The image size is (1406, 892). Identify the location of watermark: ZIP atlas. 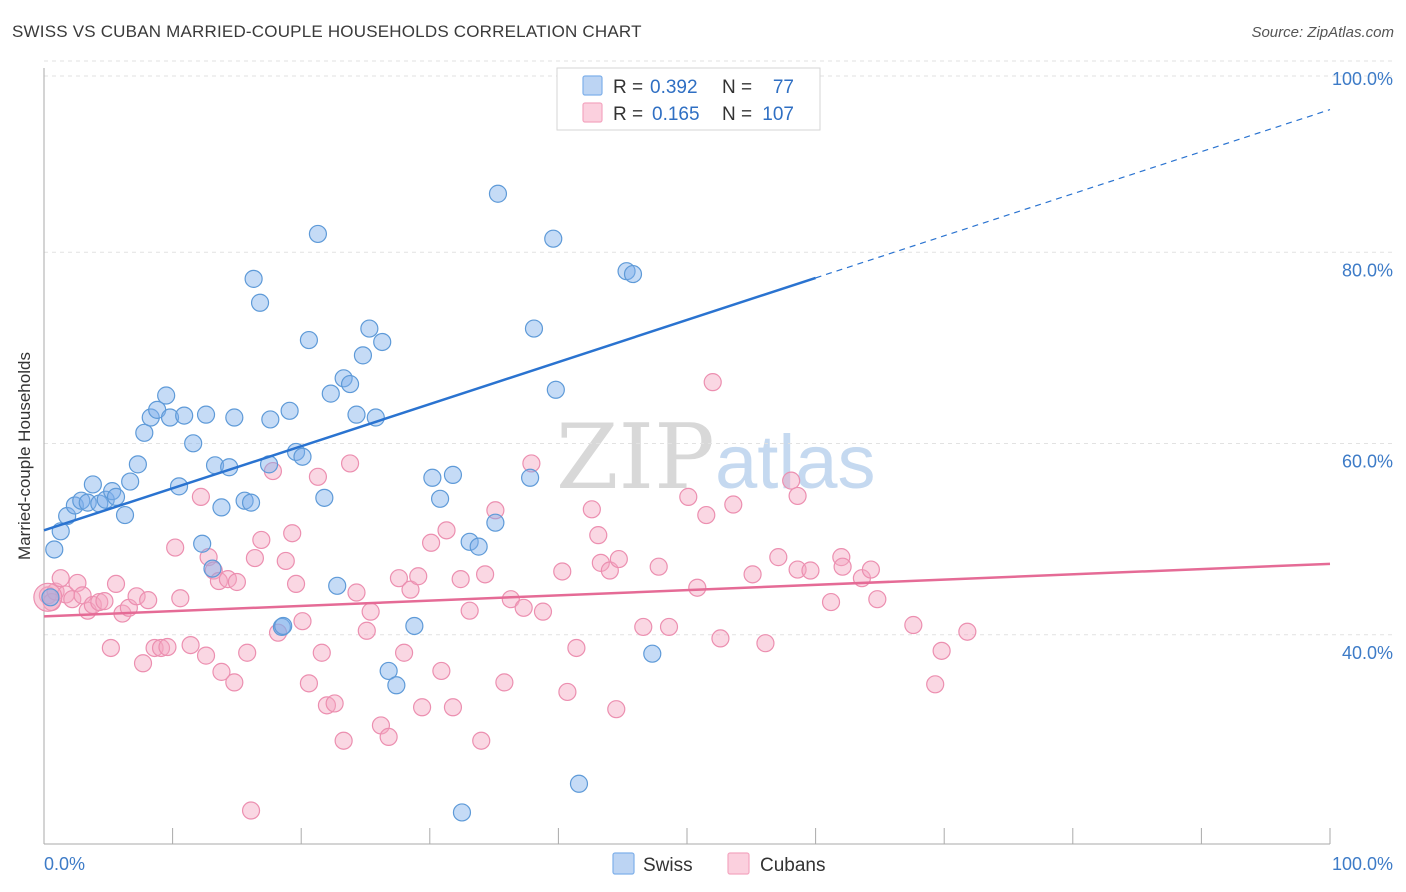
(716, 457).